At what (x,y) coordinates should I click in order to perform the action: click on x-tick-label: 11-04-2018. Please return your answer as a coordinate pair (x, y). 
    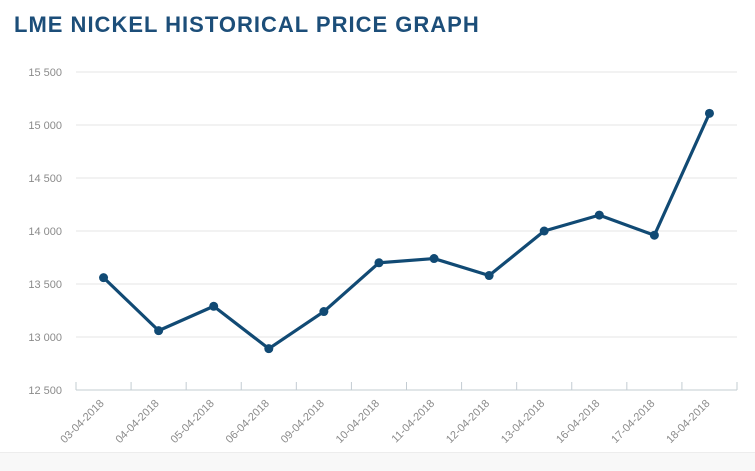
    Looking at the image, I should click on (413, 422).